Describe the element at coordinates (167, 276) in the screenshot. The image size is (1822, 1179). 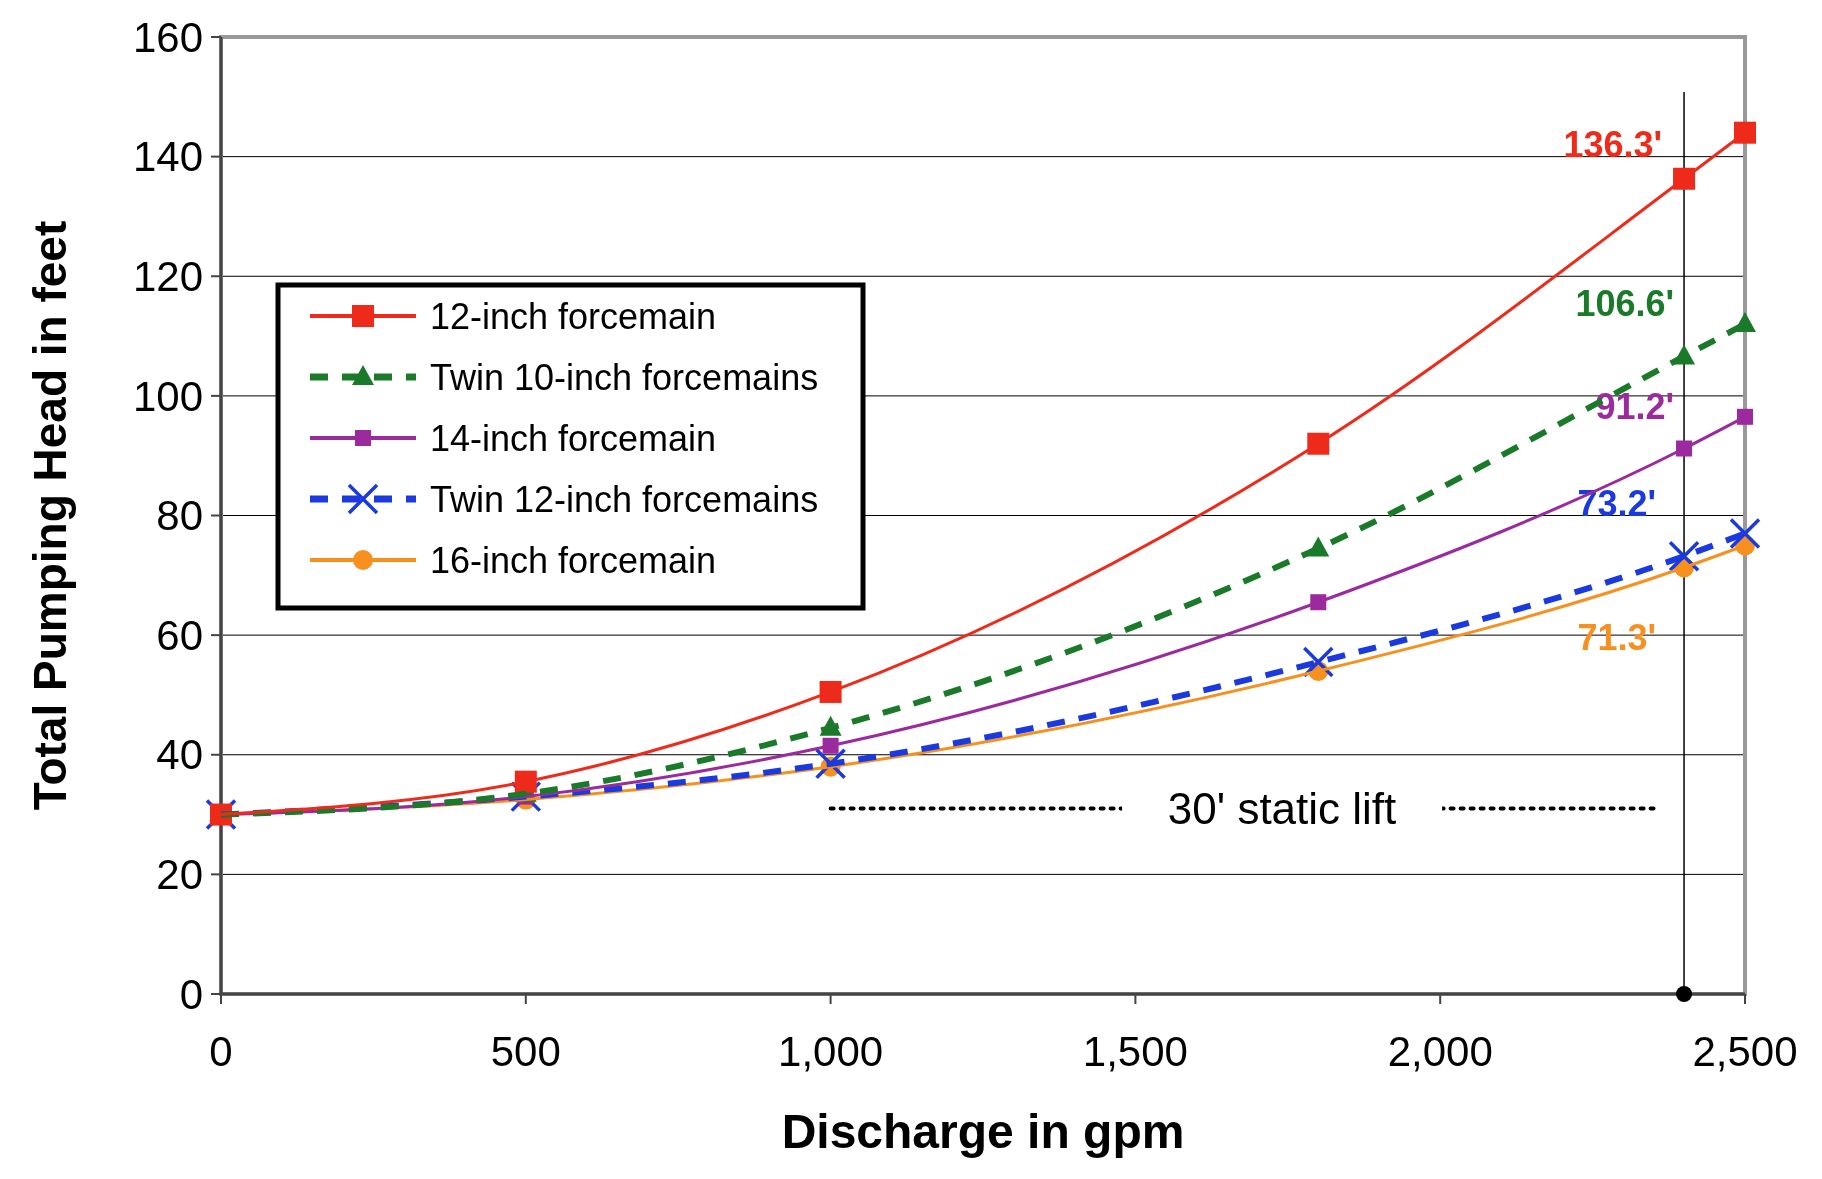
I see `y-tick-label: 120` at that location.